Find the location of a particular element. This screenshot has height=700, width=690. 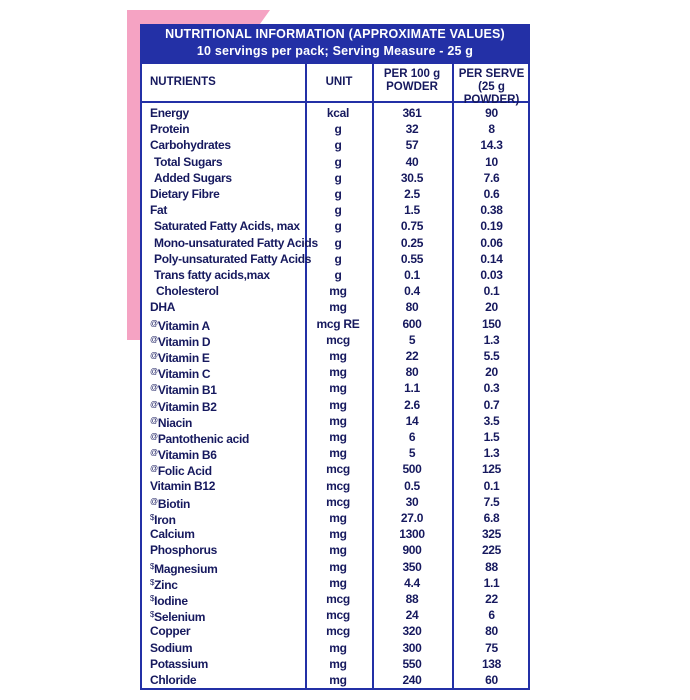

per-100g: 6 is located at coordinates (412, 437).